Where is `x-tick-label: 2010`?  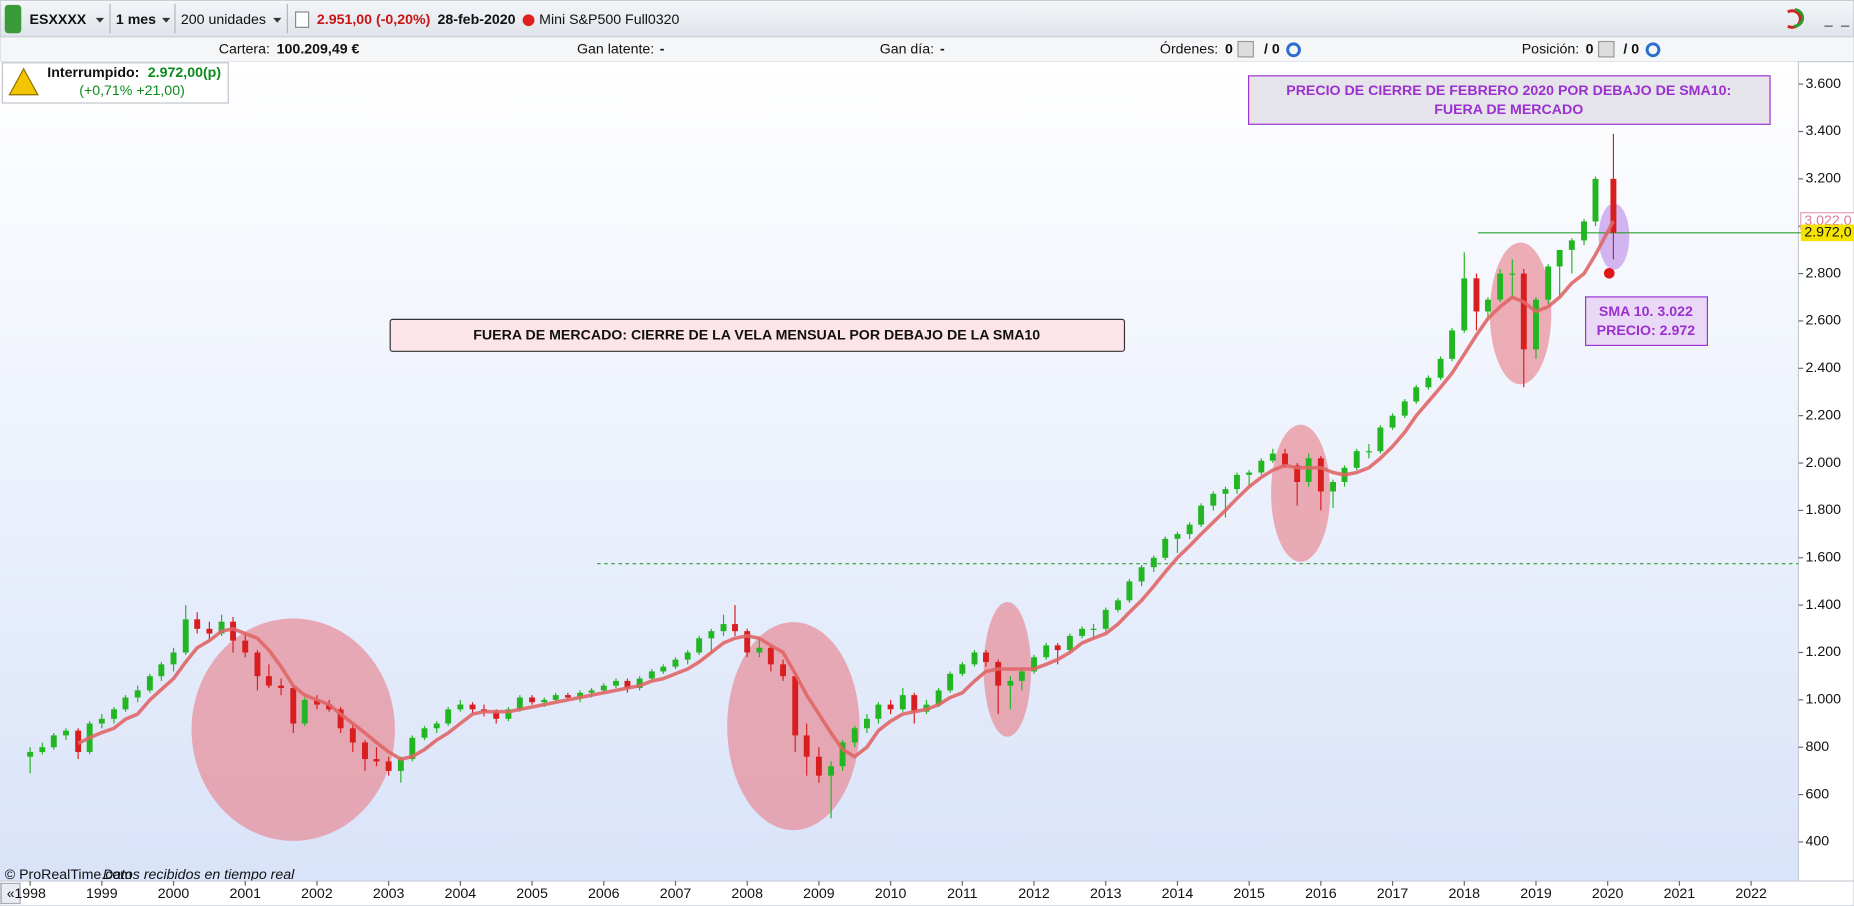
x-tick-label: 2010 is located at coordinates (891, 894).